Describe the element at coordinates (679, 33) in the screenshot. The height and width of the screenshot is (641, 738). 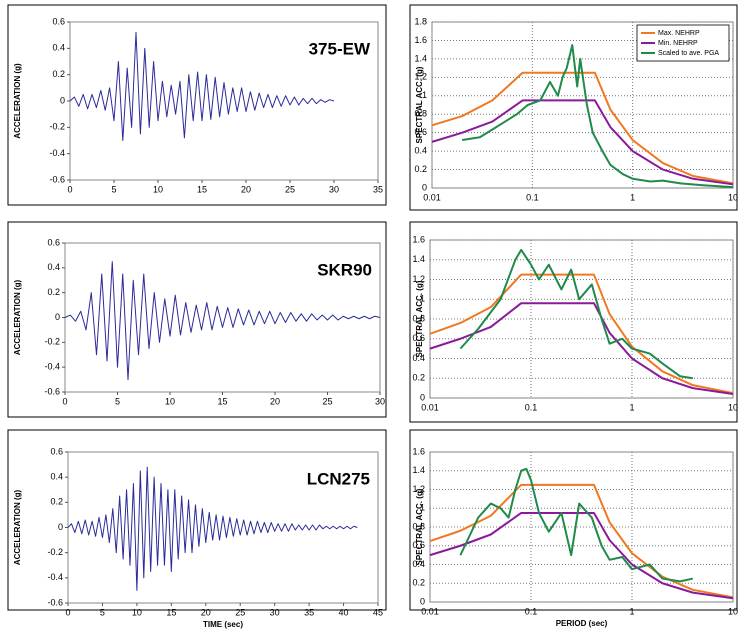
I see `legend-label: Max. NEHRP` at that location.